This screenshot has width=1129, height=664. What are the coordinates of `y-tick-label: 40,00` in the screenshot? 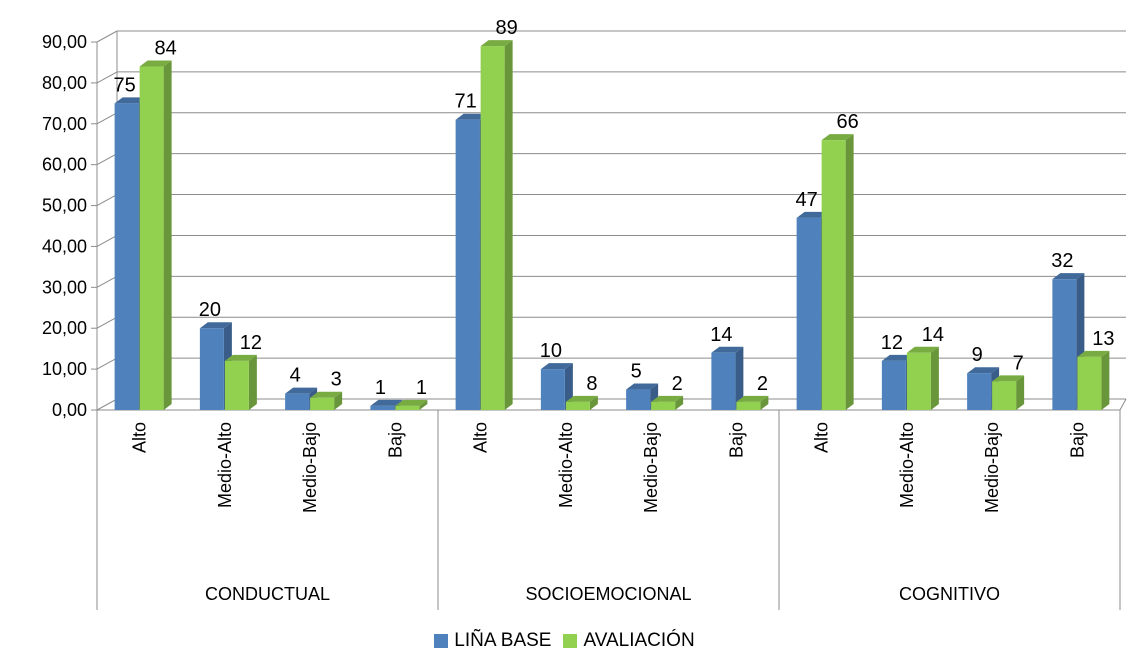 It's located at (64, 246).